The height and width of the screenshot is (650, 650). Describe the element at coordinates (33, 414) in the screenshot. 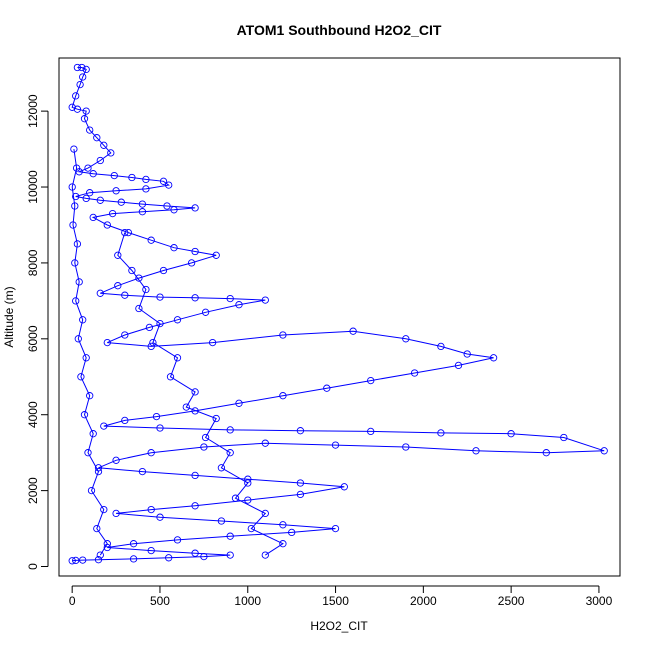

I see `y-tick-label: 4000` at that location.